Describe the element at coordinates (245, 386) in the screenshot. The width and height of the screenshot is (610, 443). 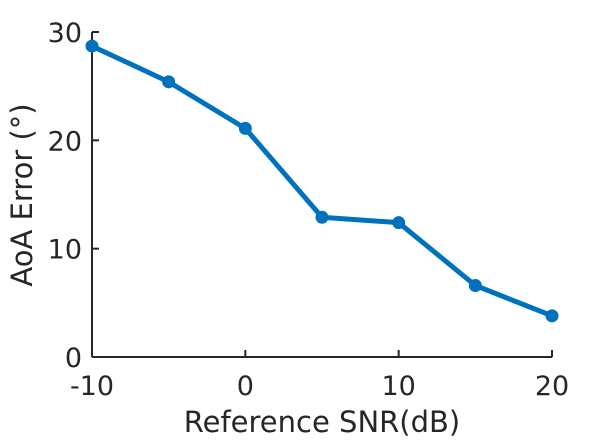
I see `x-tick-label: 0` at that location.